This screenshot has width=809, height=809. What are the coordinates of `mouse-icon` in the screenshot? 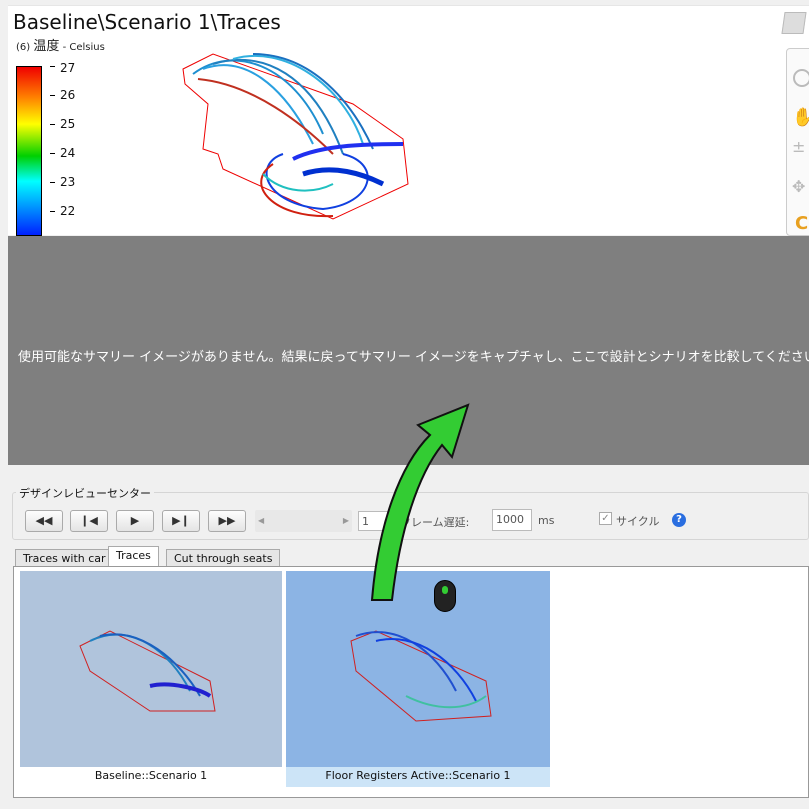 It's located at (445, 596).